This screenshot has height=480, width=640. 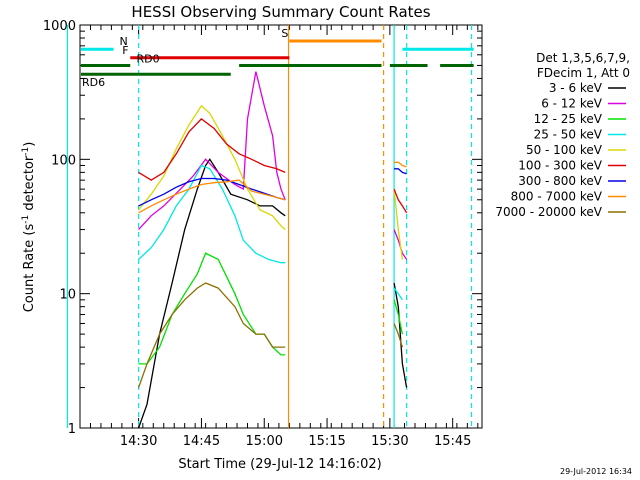 I want to click on y-tick-label: 1, so click(x=72, y=429).